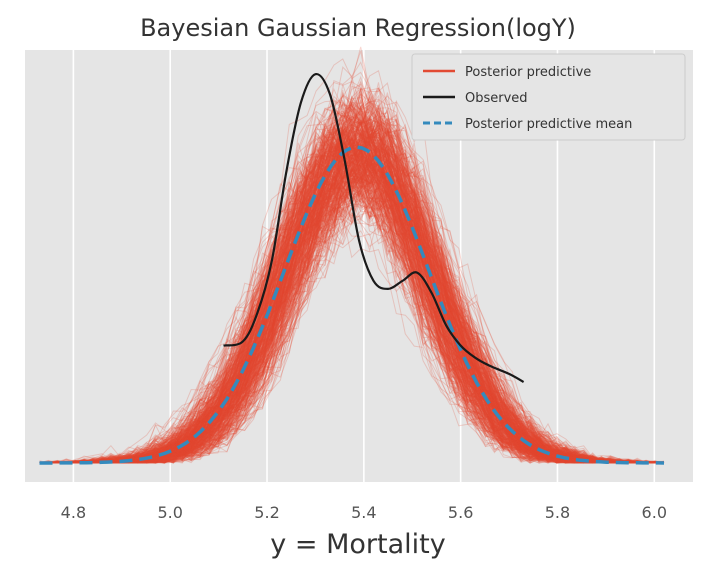  Describe the element at coordinates (266, 512) in the screenshot. I see `x-tick-label: 5.2` at that location.